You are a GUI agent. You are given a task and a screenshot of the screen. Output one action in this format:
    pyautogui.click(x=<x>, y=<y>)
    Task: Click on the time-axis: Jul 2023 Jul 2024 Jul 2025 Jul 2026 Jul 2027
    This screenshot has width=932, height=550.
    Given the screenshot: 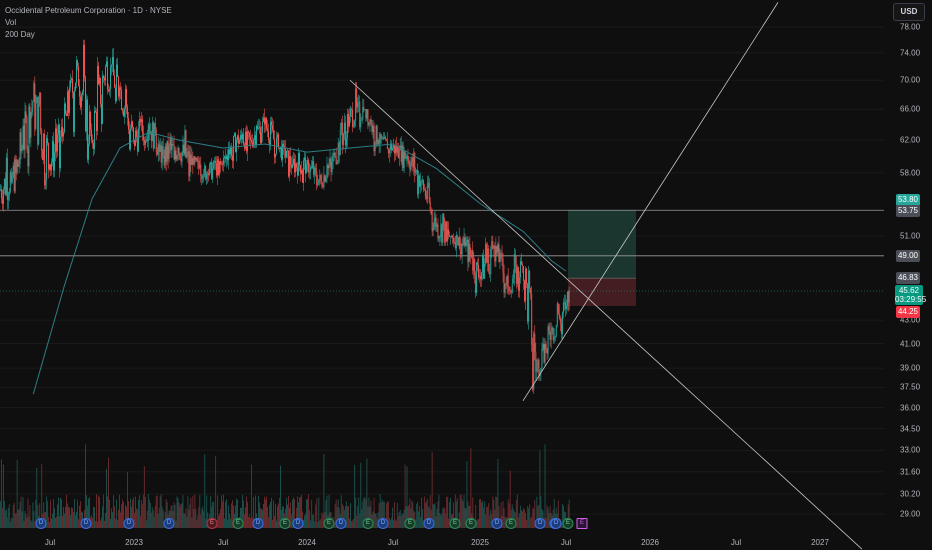 What is the action you would take?
    pyautogui.click(x=442, y=543)
    